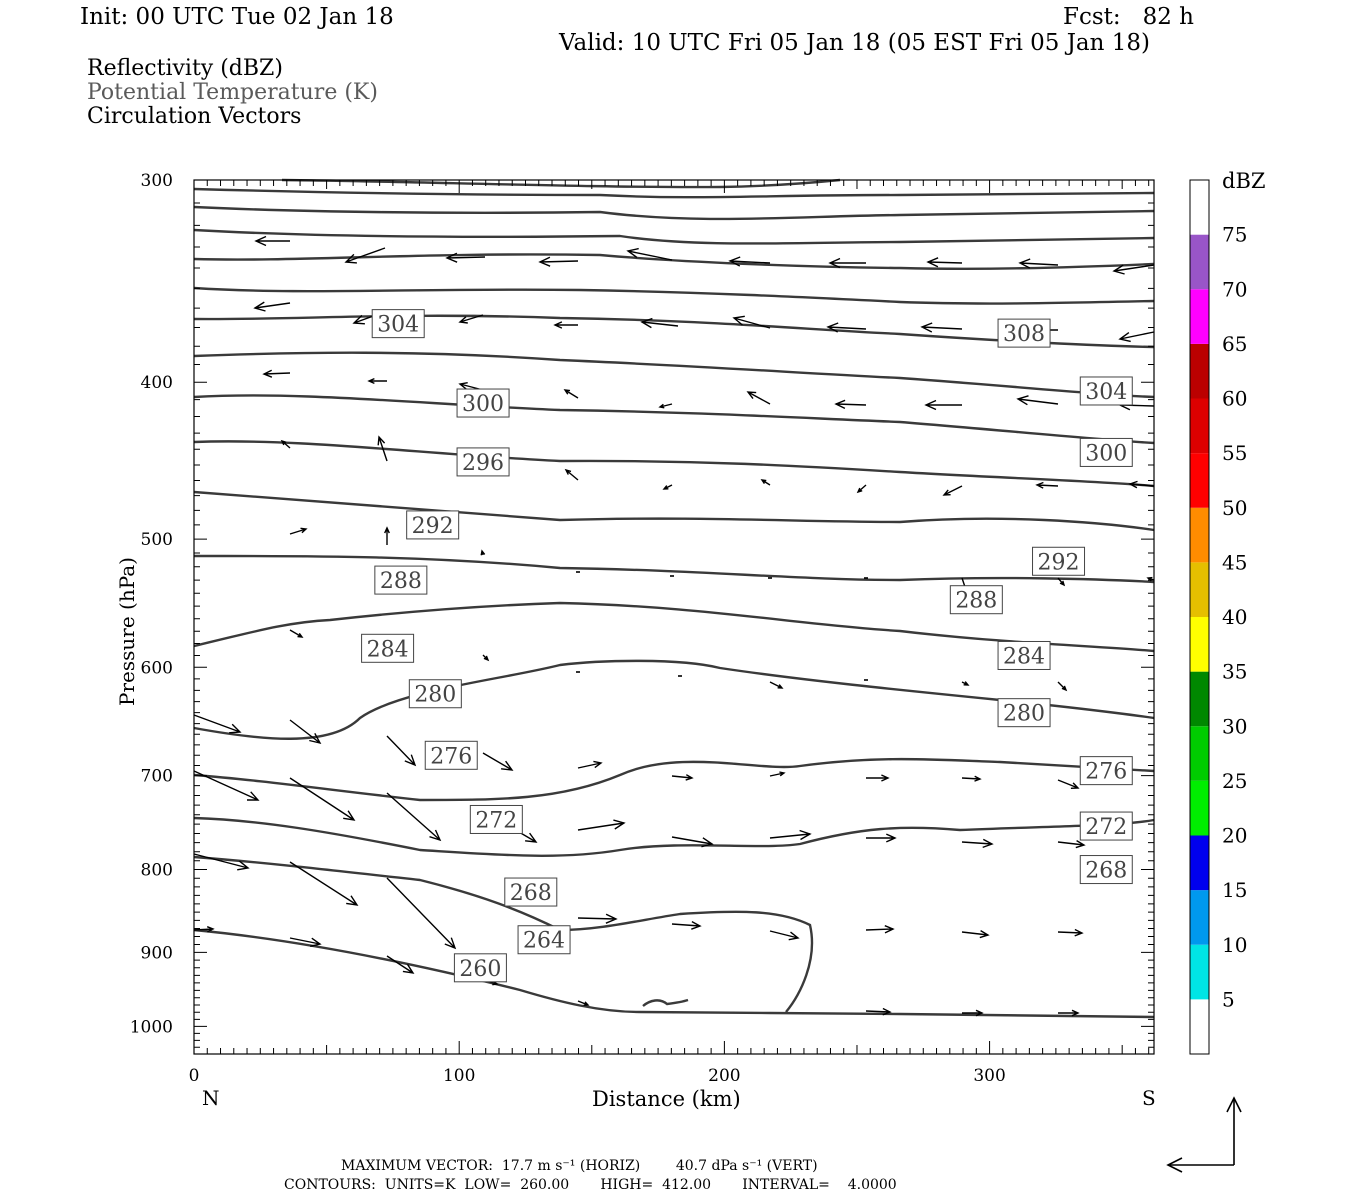 The image size is (1350, 1200). Describe the element at coordinates (1149, 1098) in the screenshot. I see `x-end-label-right: S` at that location.